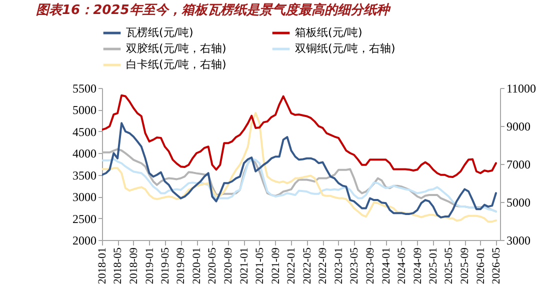  I want to click on y2-tick-label: 5000, so click(518, 203).